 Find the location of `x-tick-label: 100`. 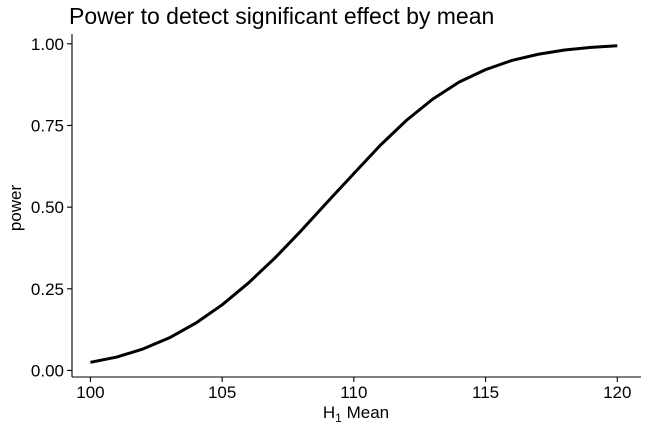

x-tick-label: 100 is located at coordinates (90, 392).